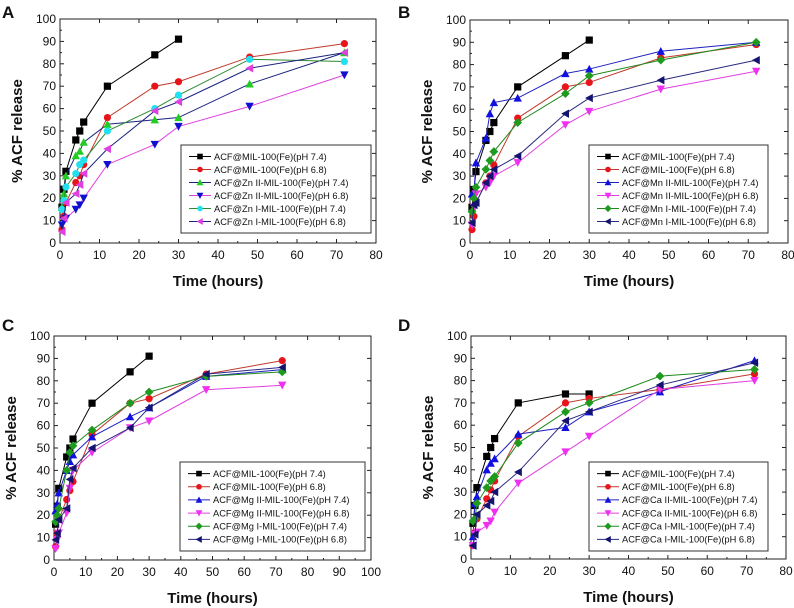  I want to click on x-tick-label: 60, so click(245, 572).